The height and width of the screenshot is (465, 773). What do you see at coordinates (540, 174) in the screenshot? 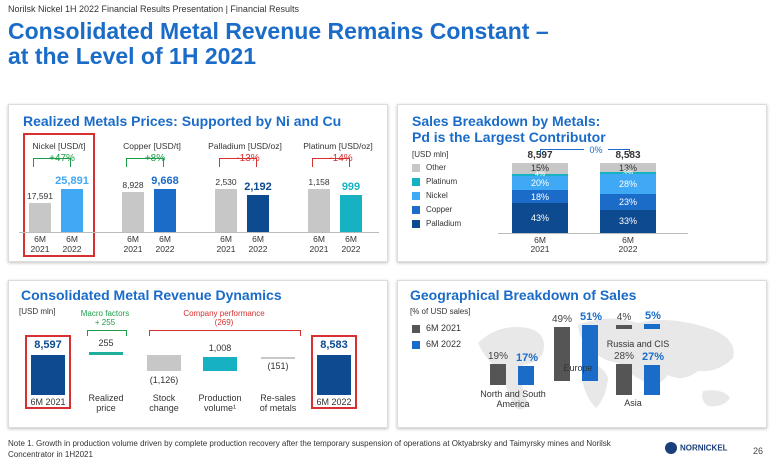
I see `sales-segment: 4%` at bounding box center [540, 174].